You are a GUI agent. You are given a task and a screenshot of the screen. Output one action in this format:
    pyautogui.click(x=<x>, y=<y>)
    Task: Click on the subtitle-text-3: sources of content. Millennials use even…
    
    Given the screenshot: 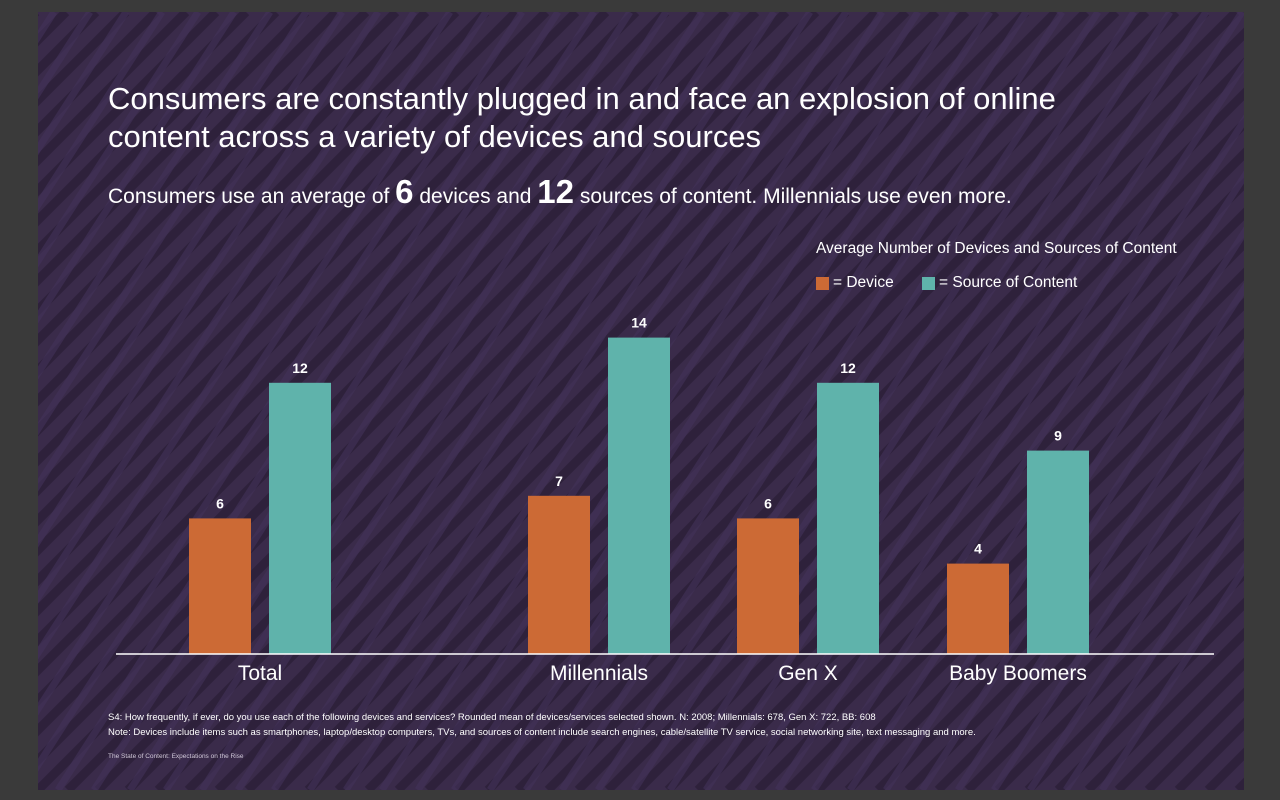 What is the action you would take?
    pyautogui.click(x=793, y=196)
    